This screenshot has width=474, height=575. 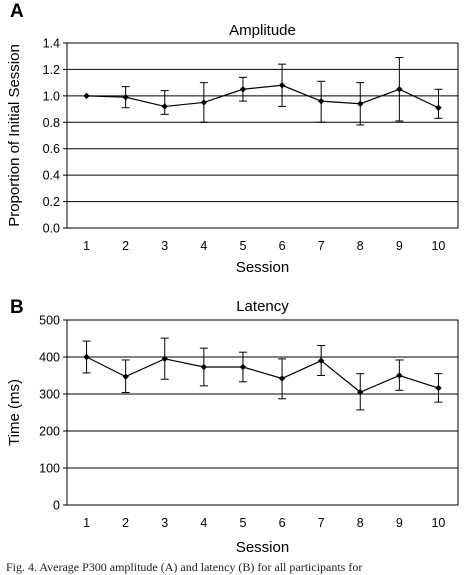 I want to click on y-tick-label: 1.2, so click(x=51, y=70).